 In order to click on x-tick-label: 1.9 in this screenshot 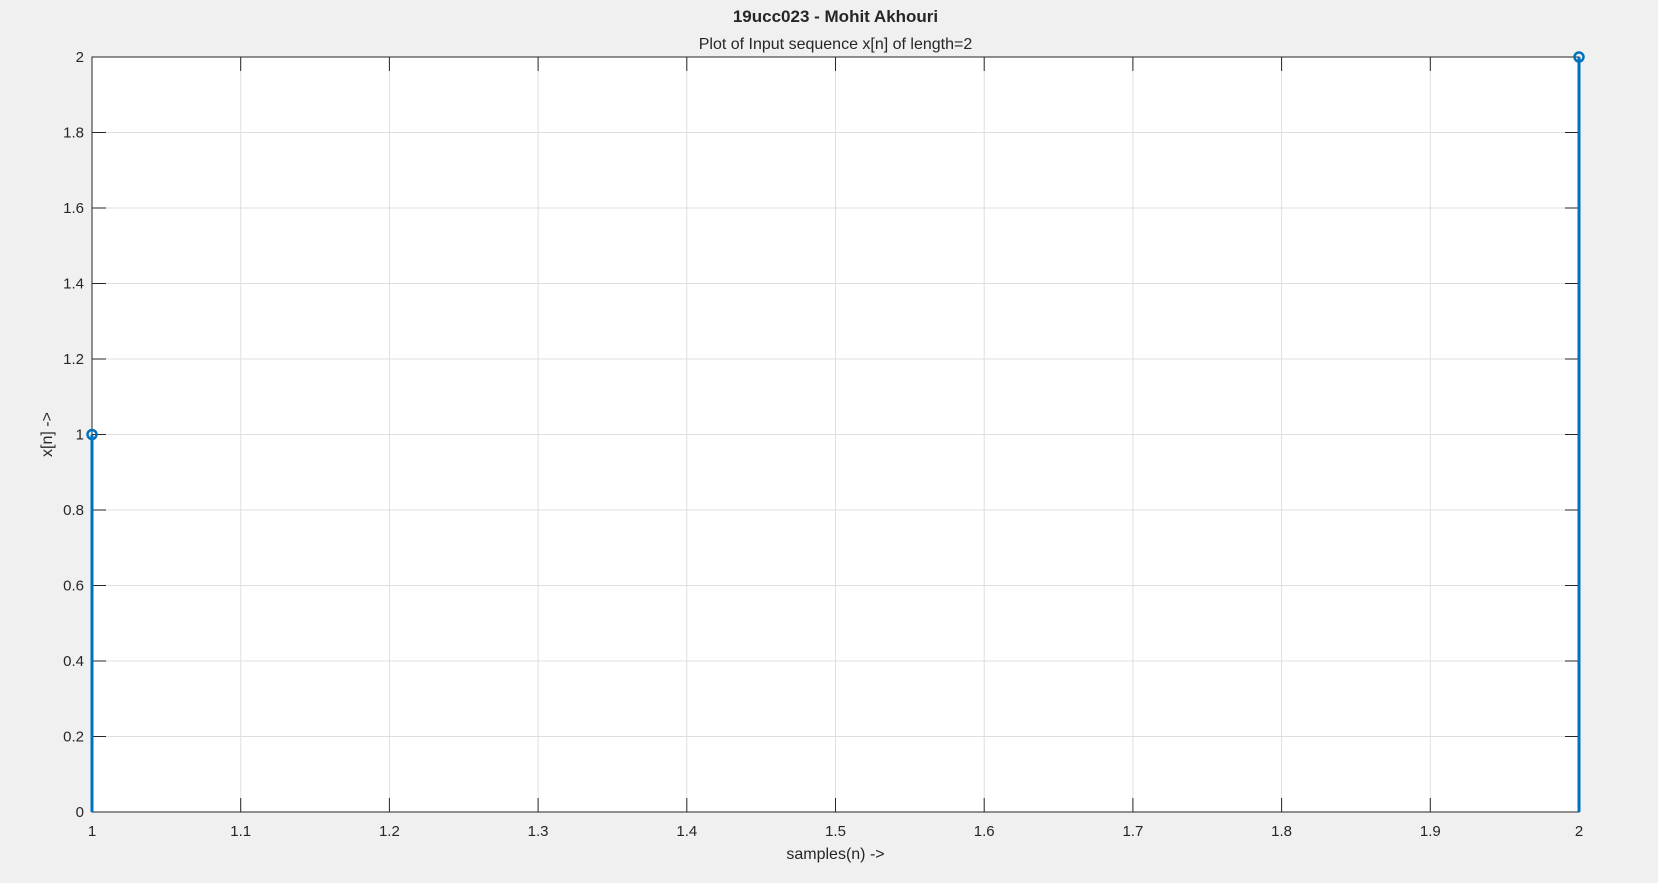, I will do `click(1430, 831)`.